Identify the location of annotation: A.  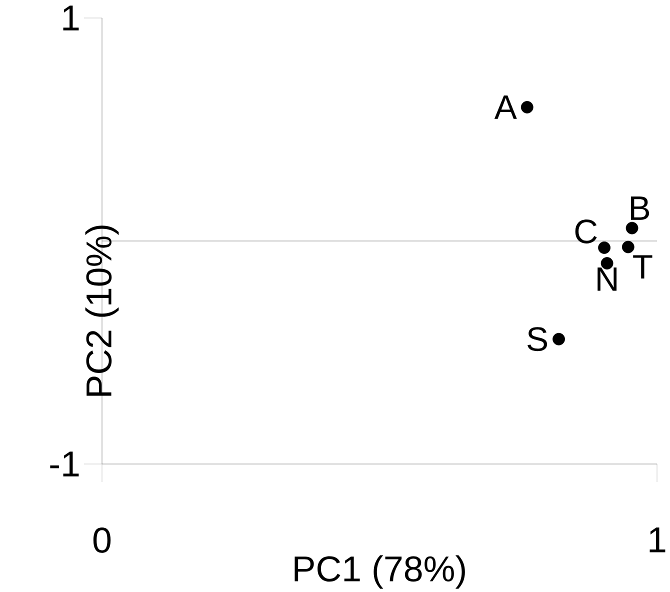
(505, 107).